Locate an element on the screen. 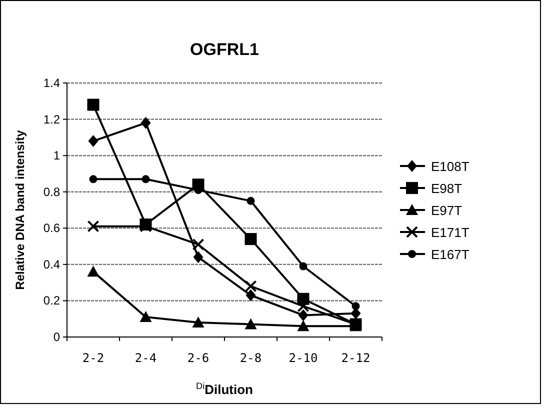 This screenshot has width=544, height=409. x-tick-label: 2-8 is located at coordinates (251, 358).